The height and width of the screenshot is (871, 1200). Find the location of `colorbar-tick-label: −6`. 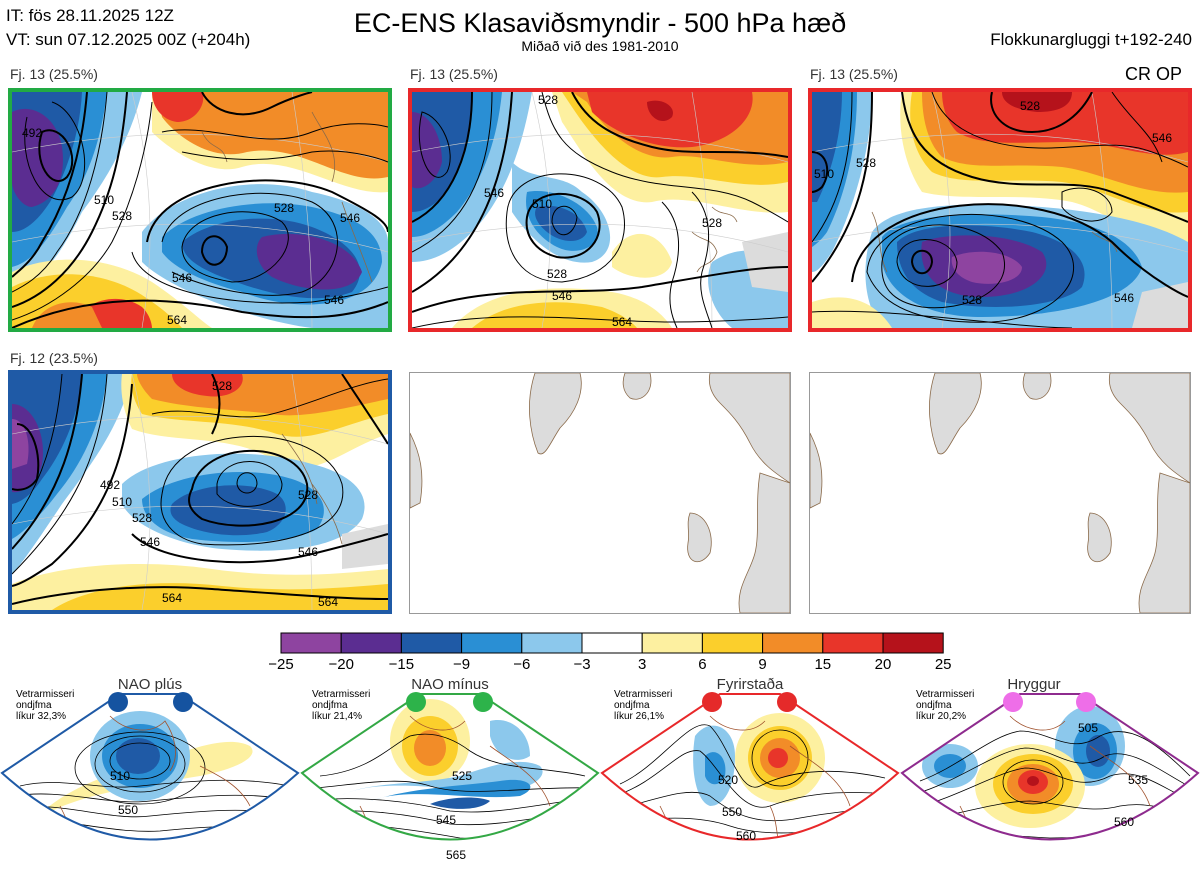

colorbar-tick-label: −6 is located at coordinates (522, 664).